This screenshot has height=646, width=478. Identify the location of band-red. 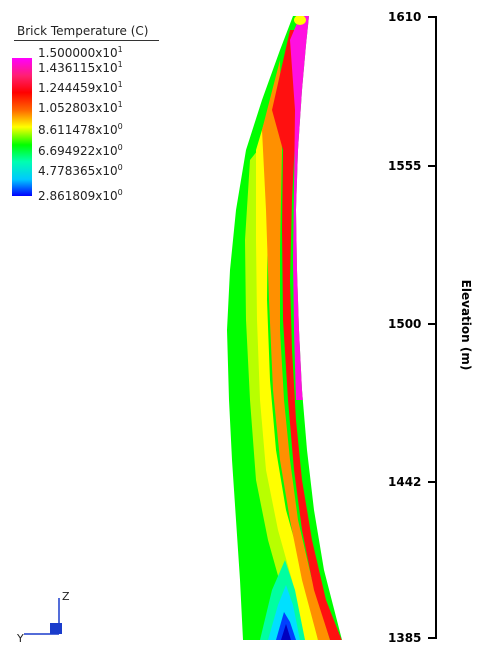
(307, 335).